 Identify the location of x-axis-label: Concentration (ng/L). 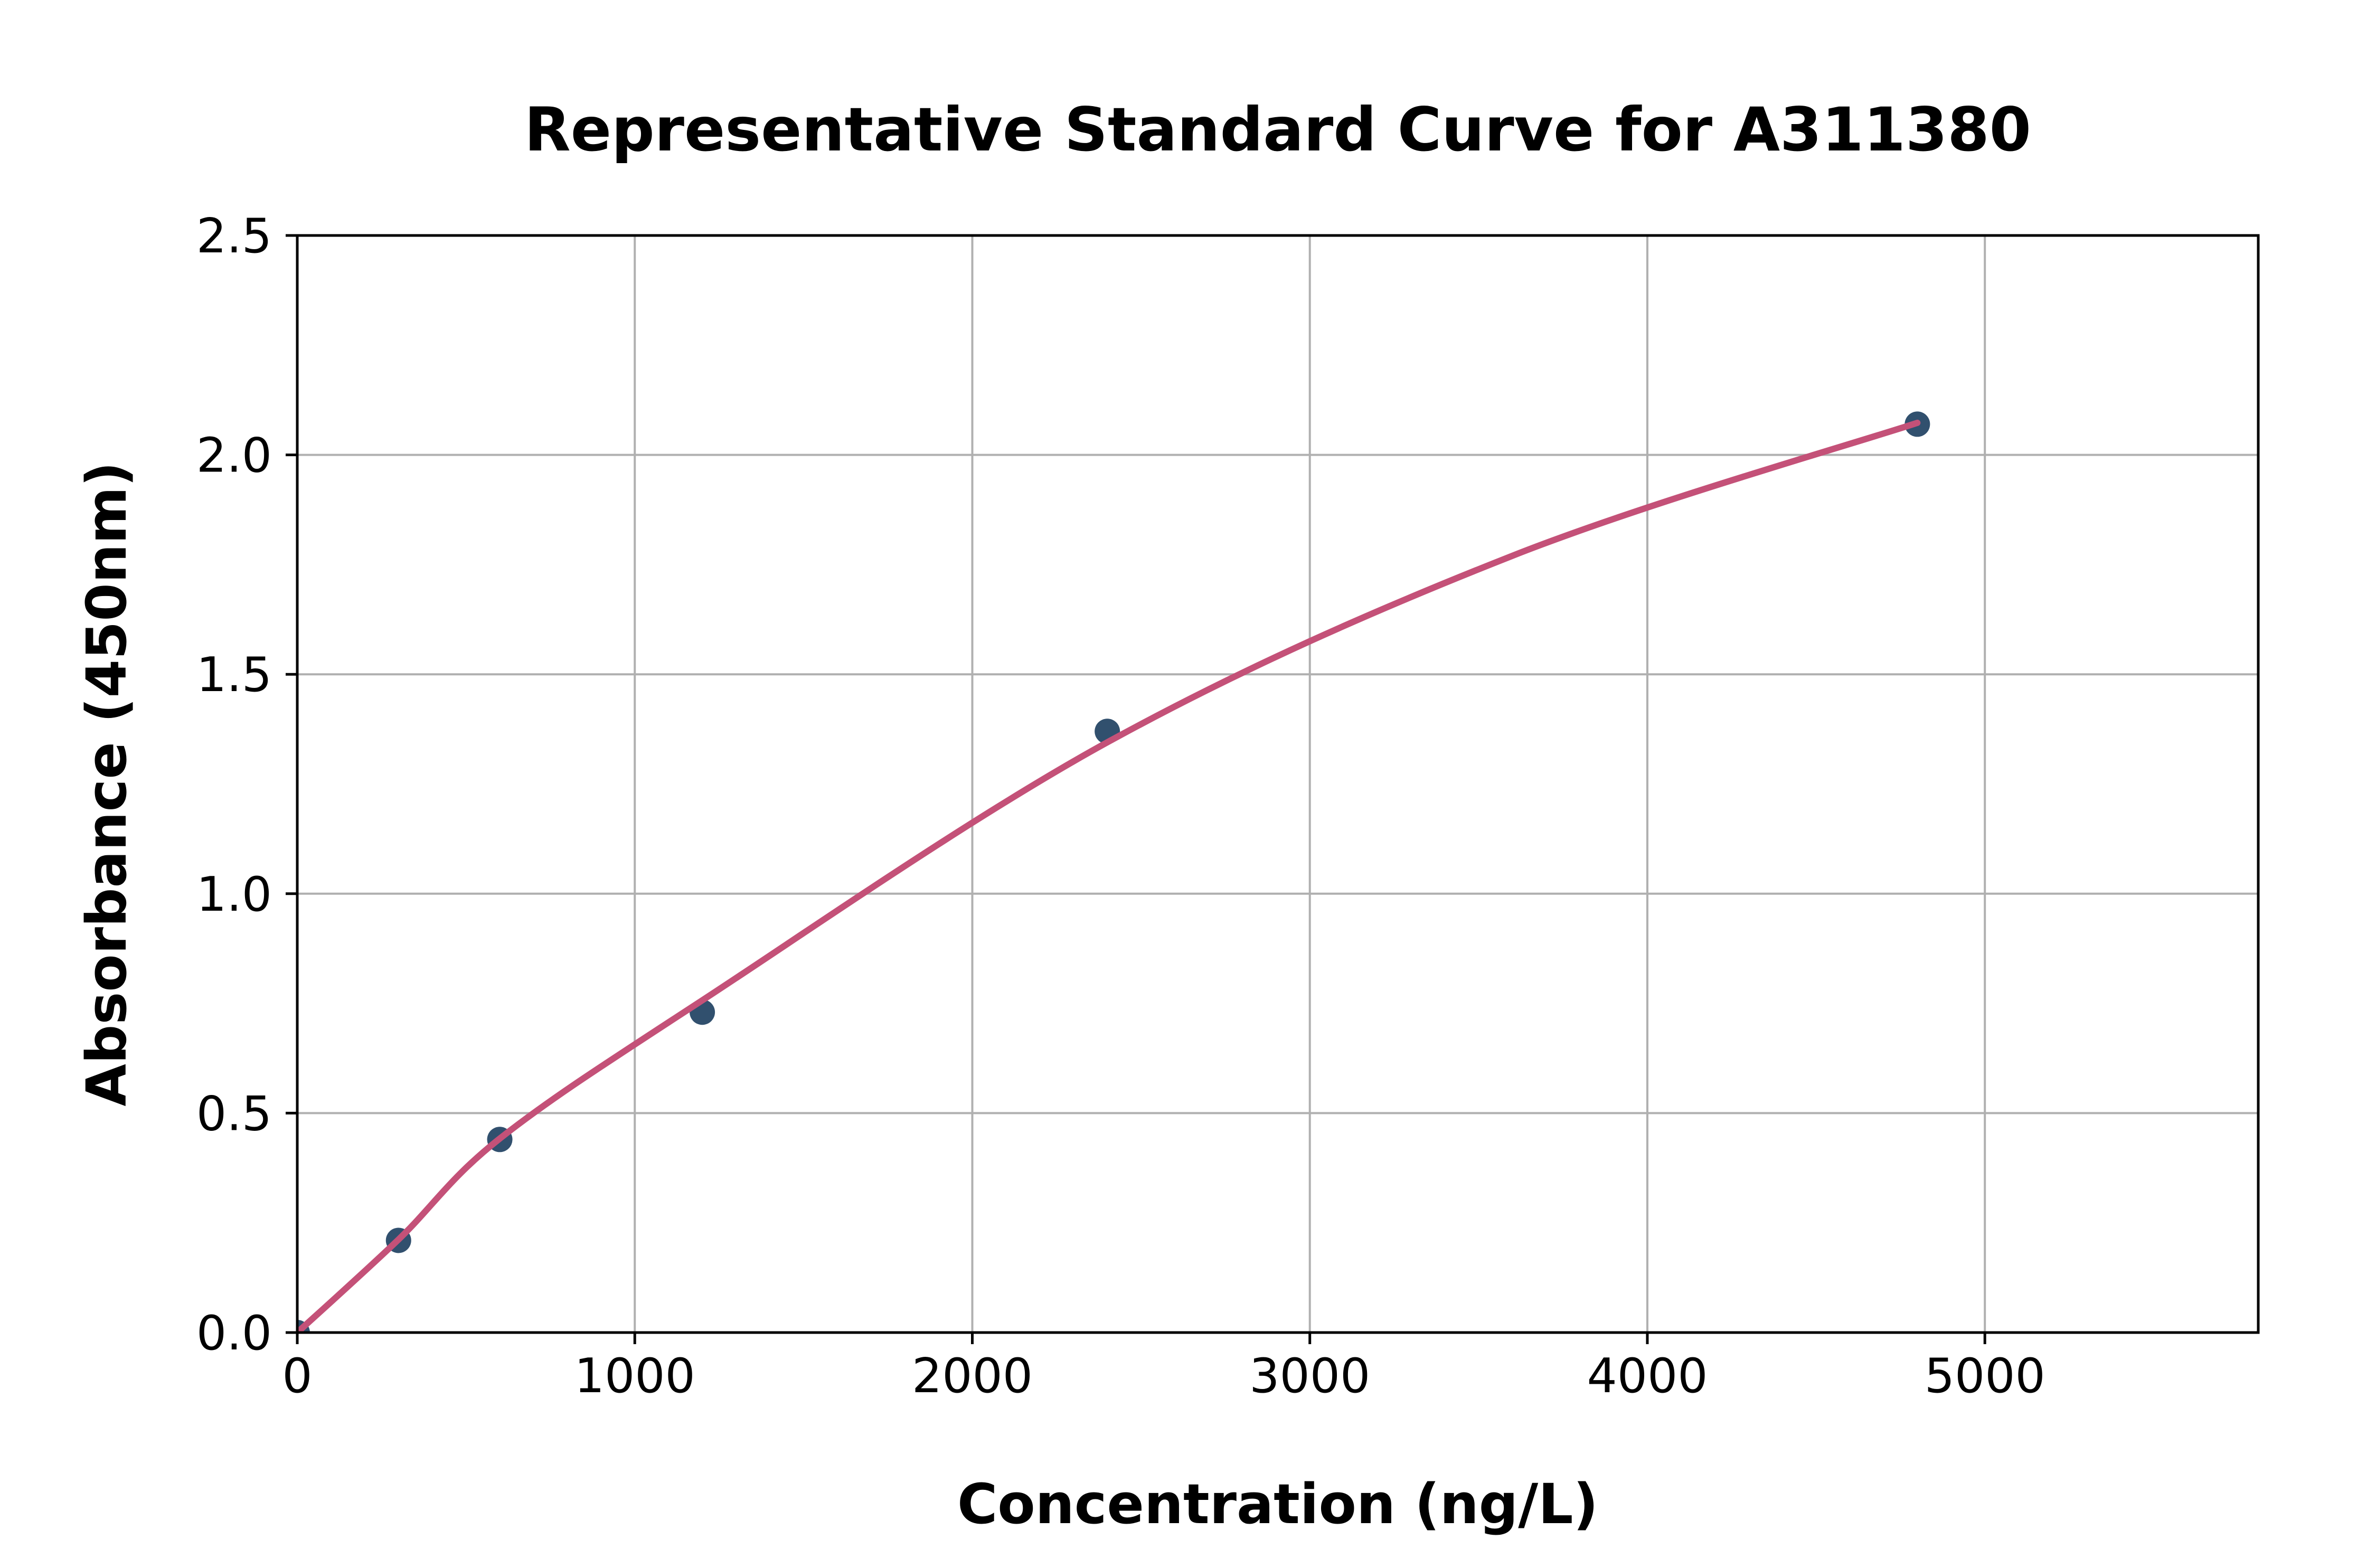
(1278, 1504).